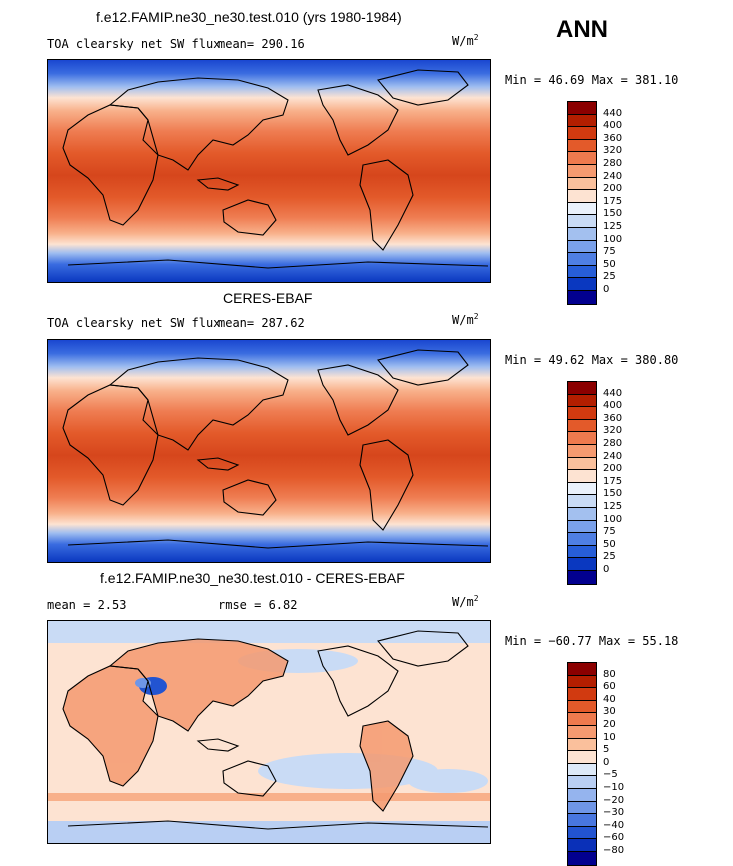 This screenshot has height=866, width=733. What do you see at coordinates (87, 605) in the screenshot?
I see `panel-3-mean: mean = 2.53` at bounding box center [87, 605].